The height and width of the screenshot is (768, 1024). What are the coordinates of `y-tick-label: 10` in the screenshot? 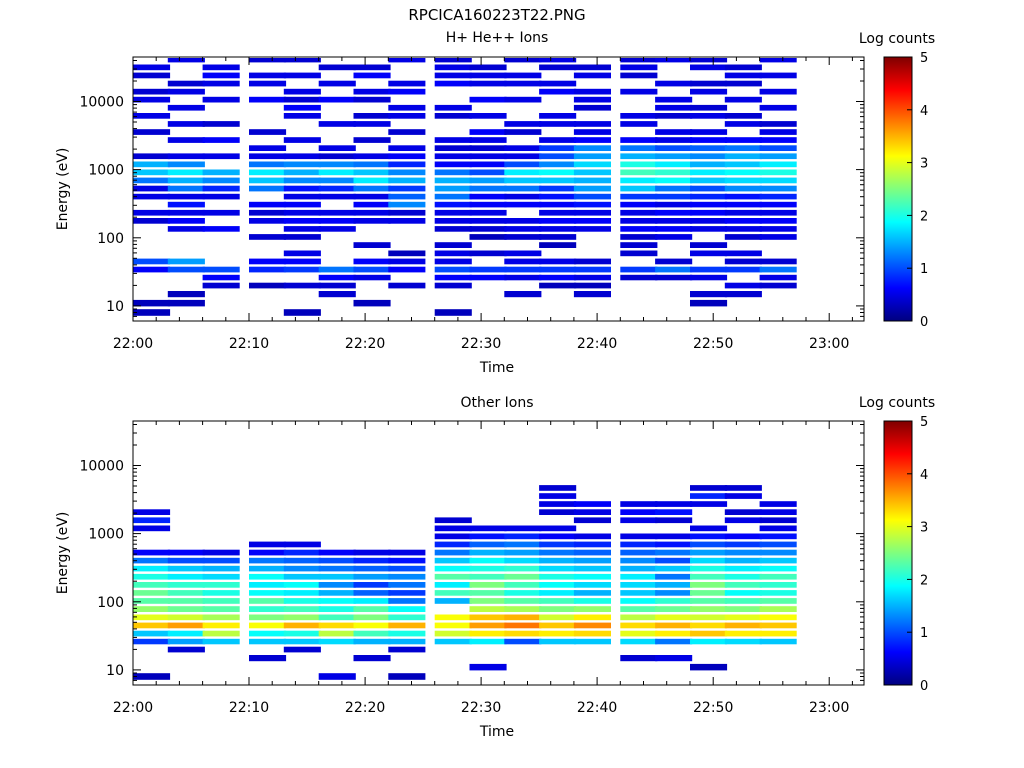 It's located at (115, 307).